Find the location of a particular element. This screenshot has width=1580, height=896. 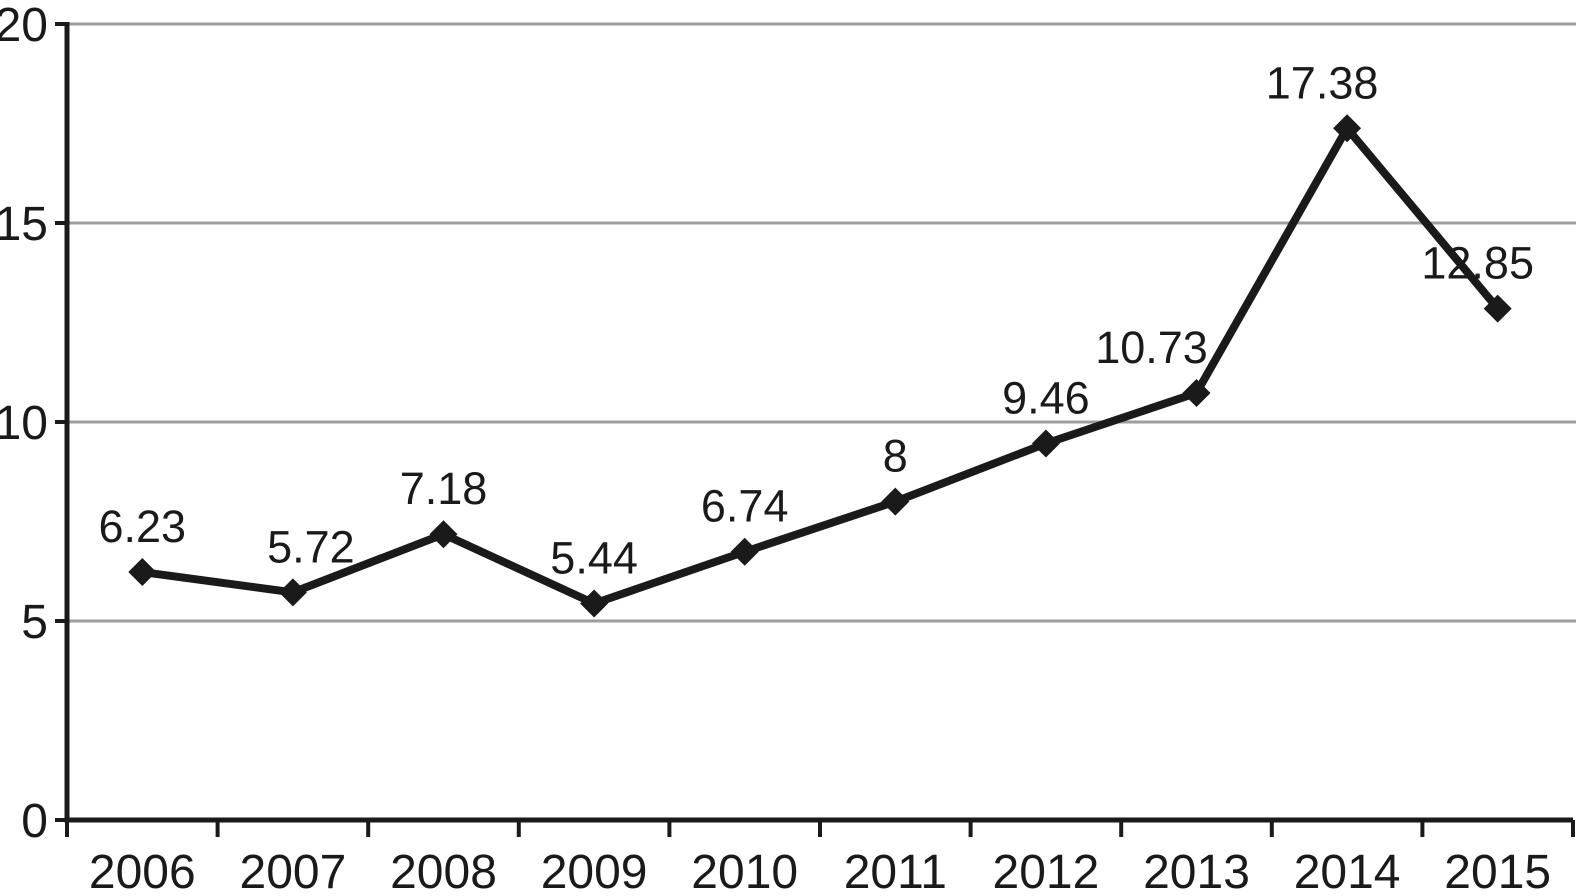

data-point-label: 12.85 is located at coordinates (1477, 263).